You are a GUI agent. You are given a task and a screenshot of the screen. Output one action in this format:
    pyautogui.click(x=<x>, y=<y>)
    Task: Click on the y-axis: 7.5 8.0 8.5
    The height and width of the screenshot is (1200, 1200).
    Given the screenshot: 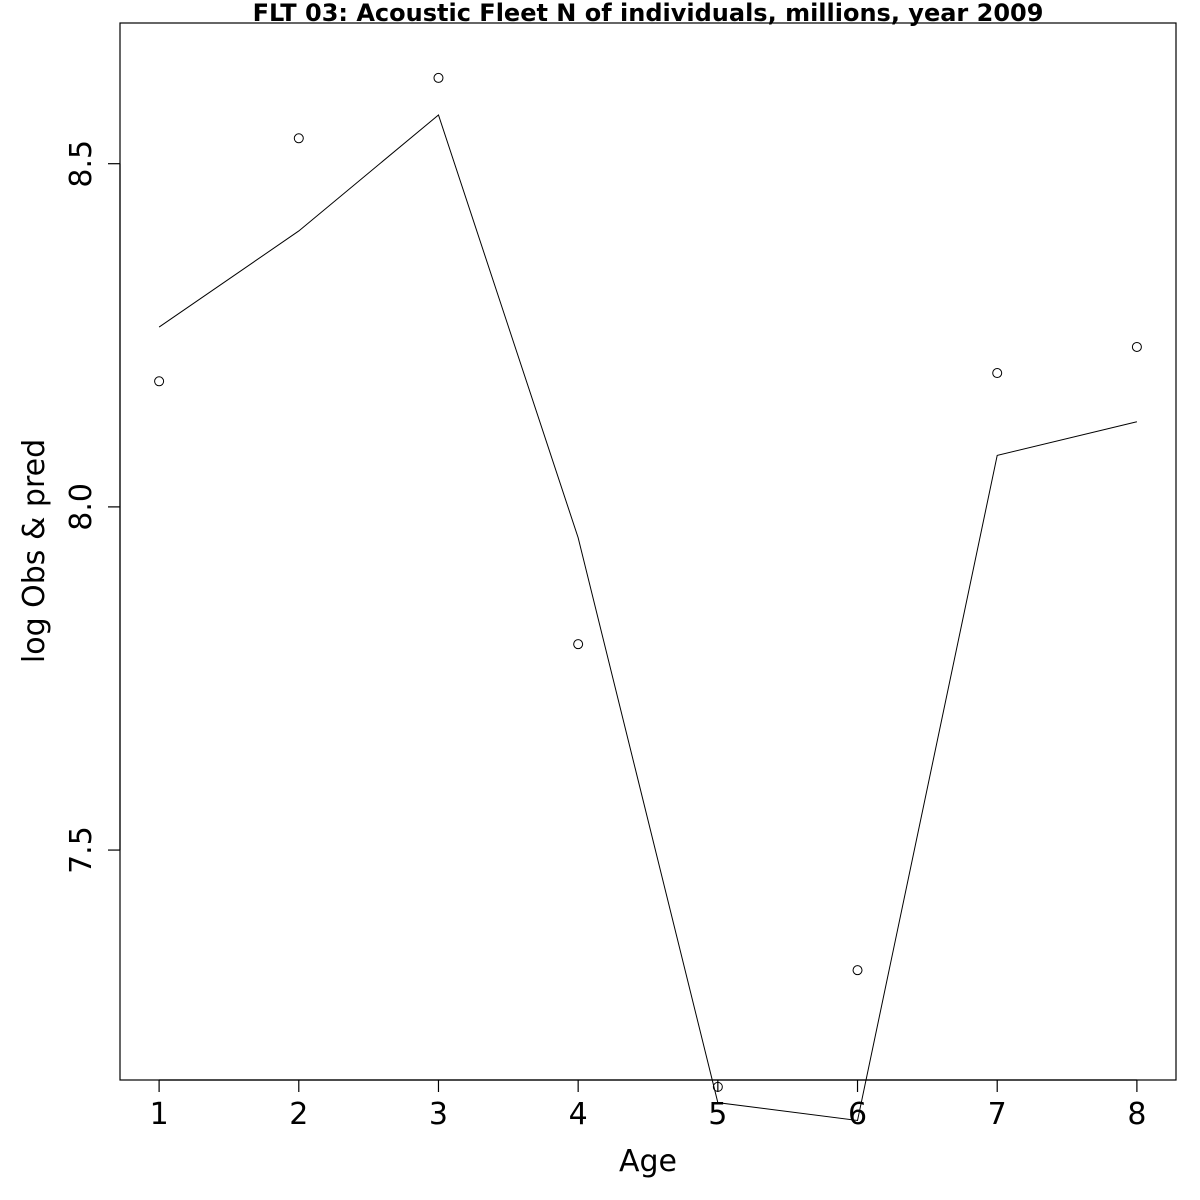 What is the action you would take?
    pyautogui.click(x=92, y=507)
    